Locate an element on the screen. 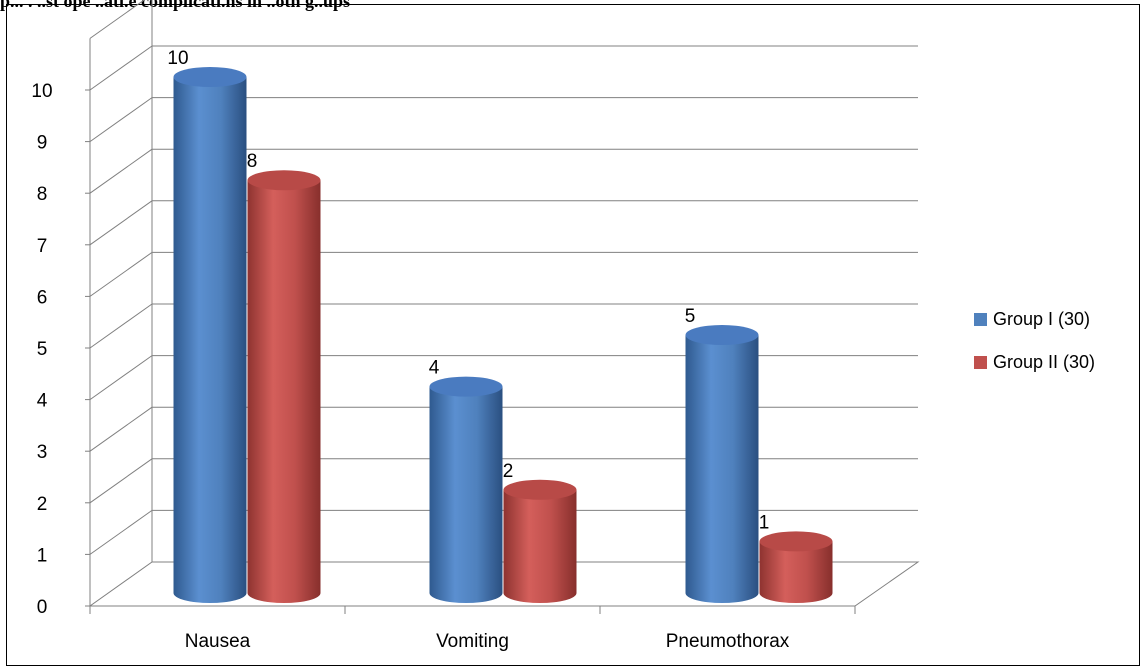 This screenshot has width=1147, height=671. y-tick-label: 1 is located at coordinates (42, 555).